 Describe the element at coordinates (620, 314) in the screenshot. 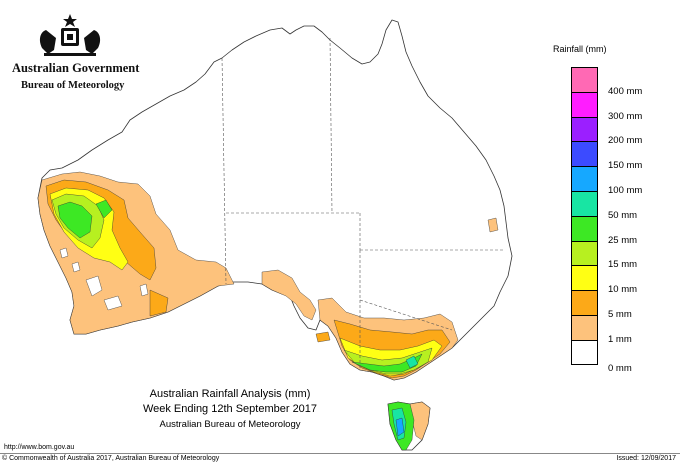

I see `legend-label: 5 mm` at that location.